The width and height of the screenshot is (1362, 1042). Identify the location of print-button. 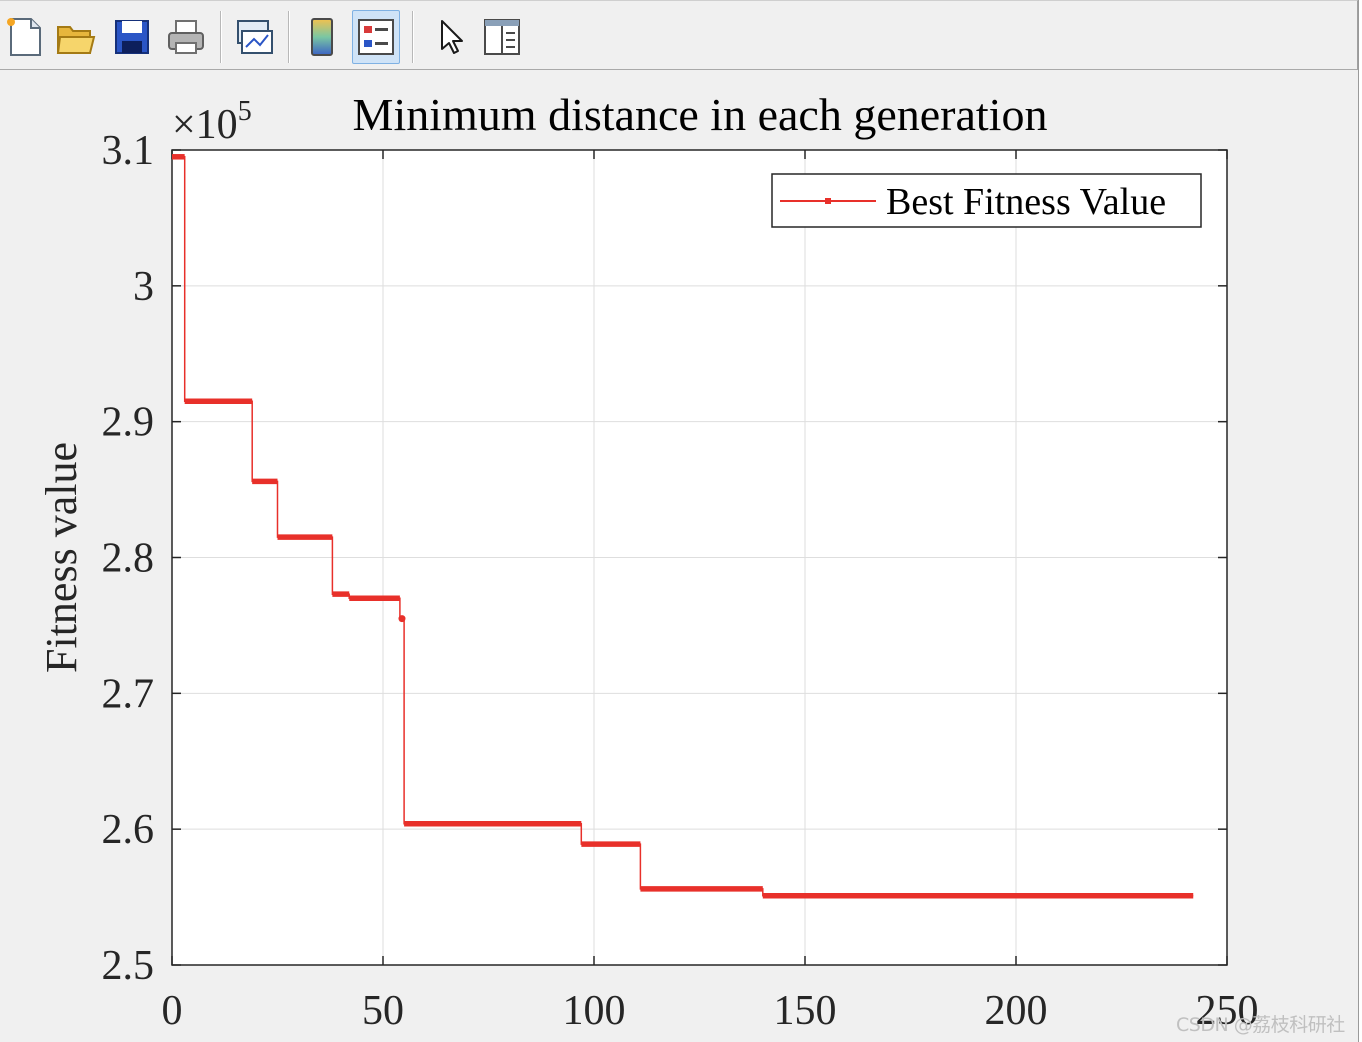
(186, 37).